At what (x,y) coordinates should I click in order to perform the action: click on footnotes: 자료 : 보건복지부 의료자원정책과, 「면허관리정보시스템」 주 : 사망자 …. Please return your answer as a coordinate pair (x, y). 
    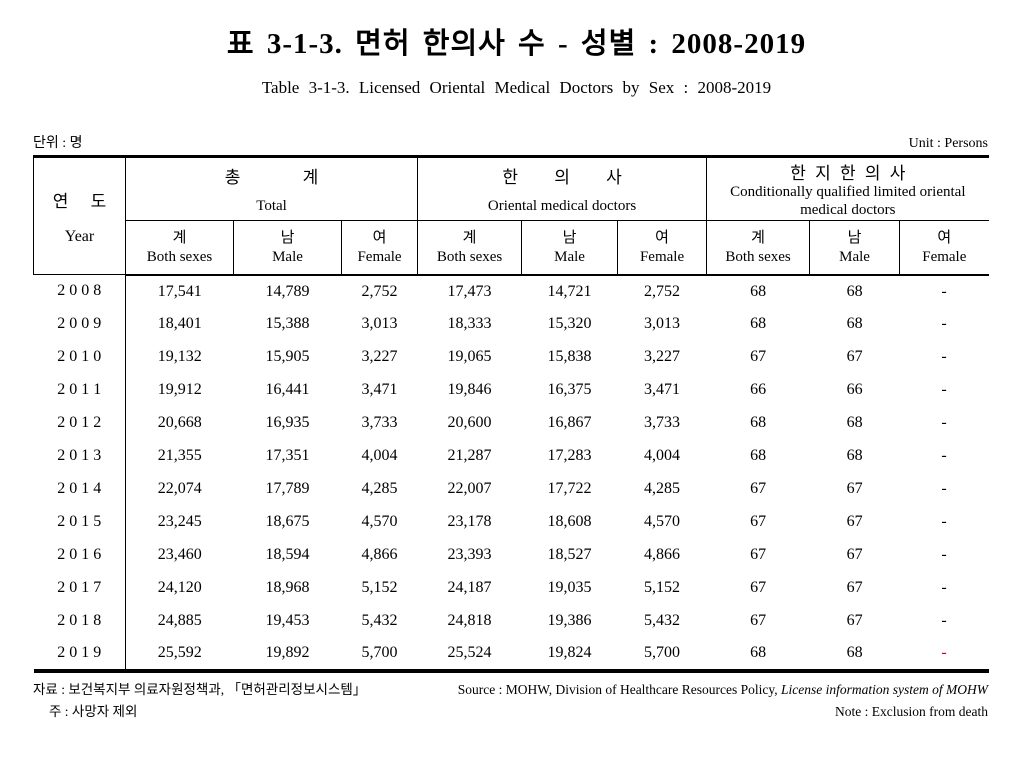
    Looking at the image, I should click on (510, 701).